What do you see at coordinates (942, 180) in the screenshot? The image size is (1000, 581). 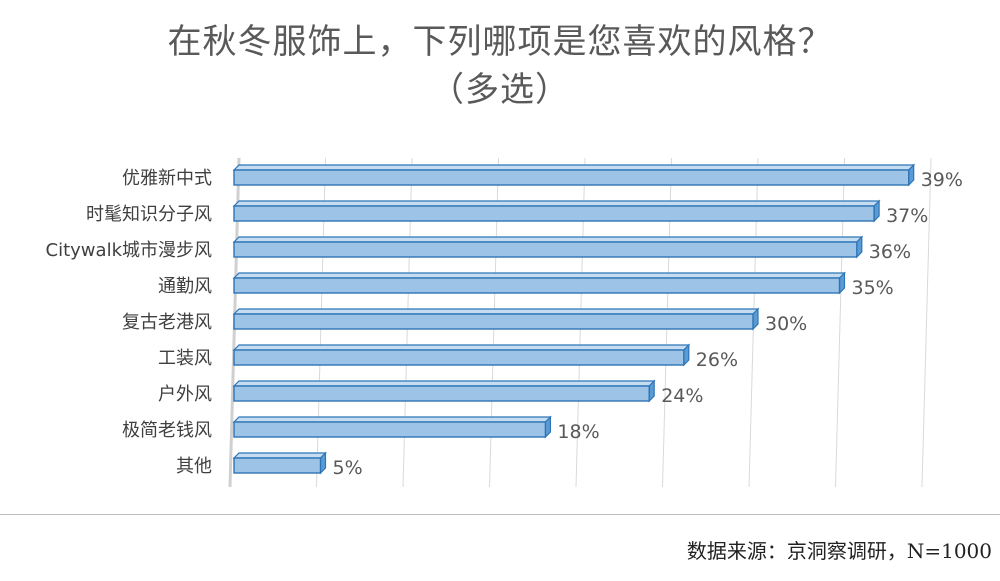 I see `value-label: 39%` at bounding box center [942, 180].